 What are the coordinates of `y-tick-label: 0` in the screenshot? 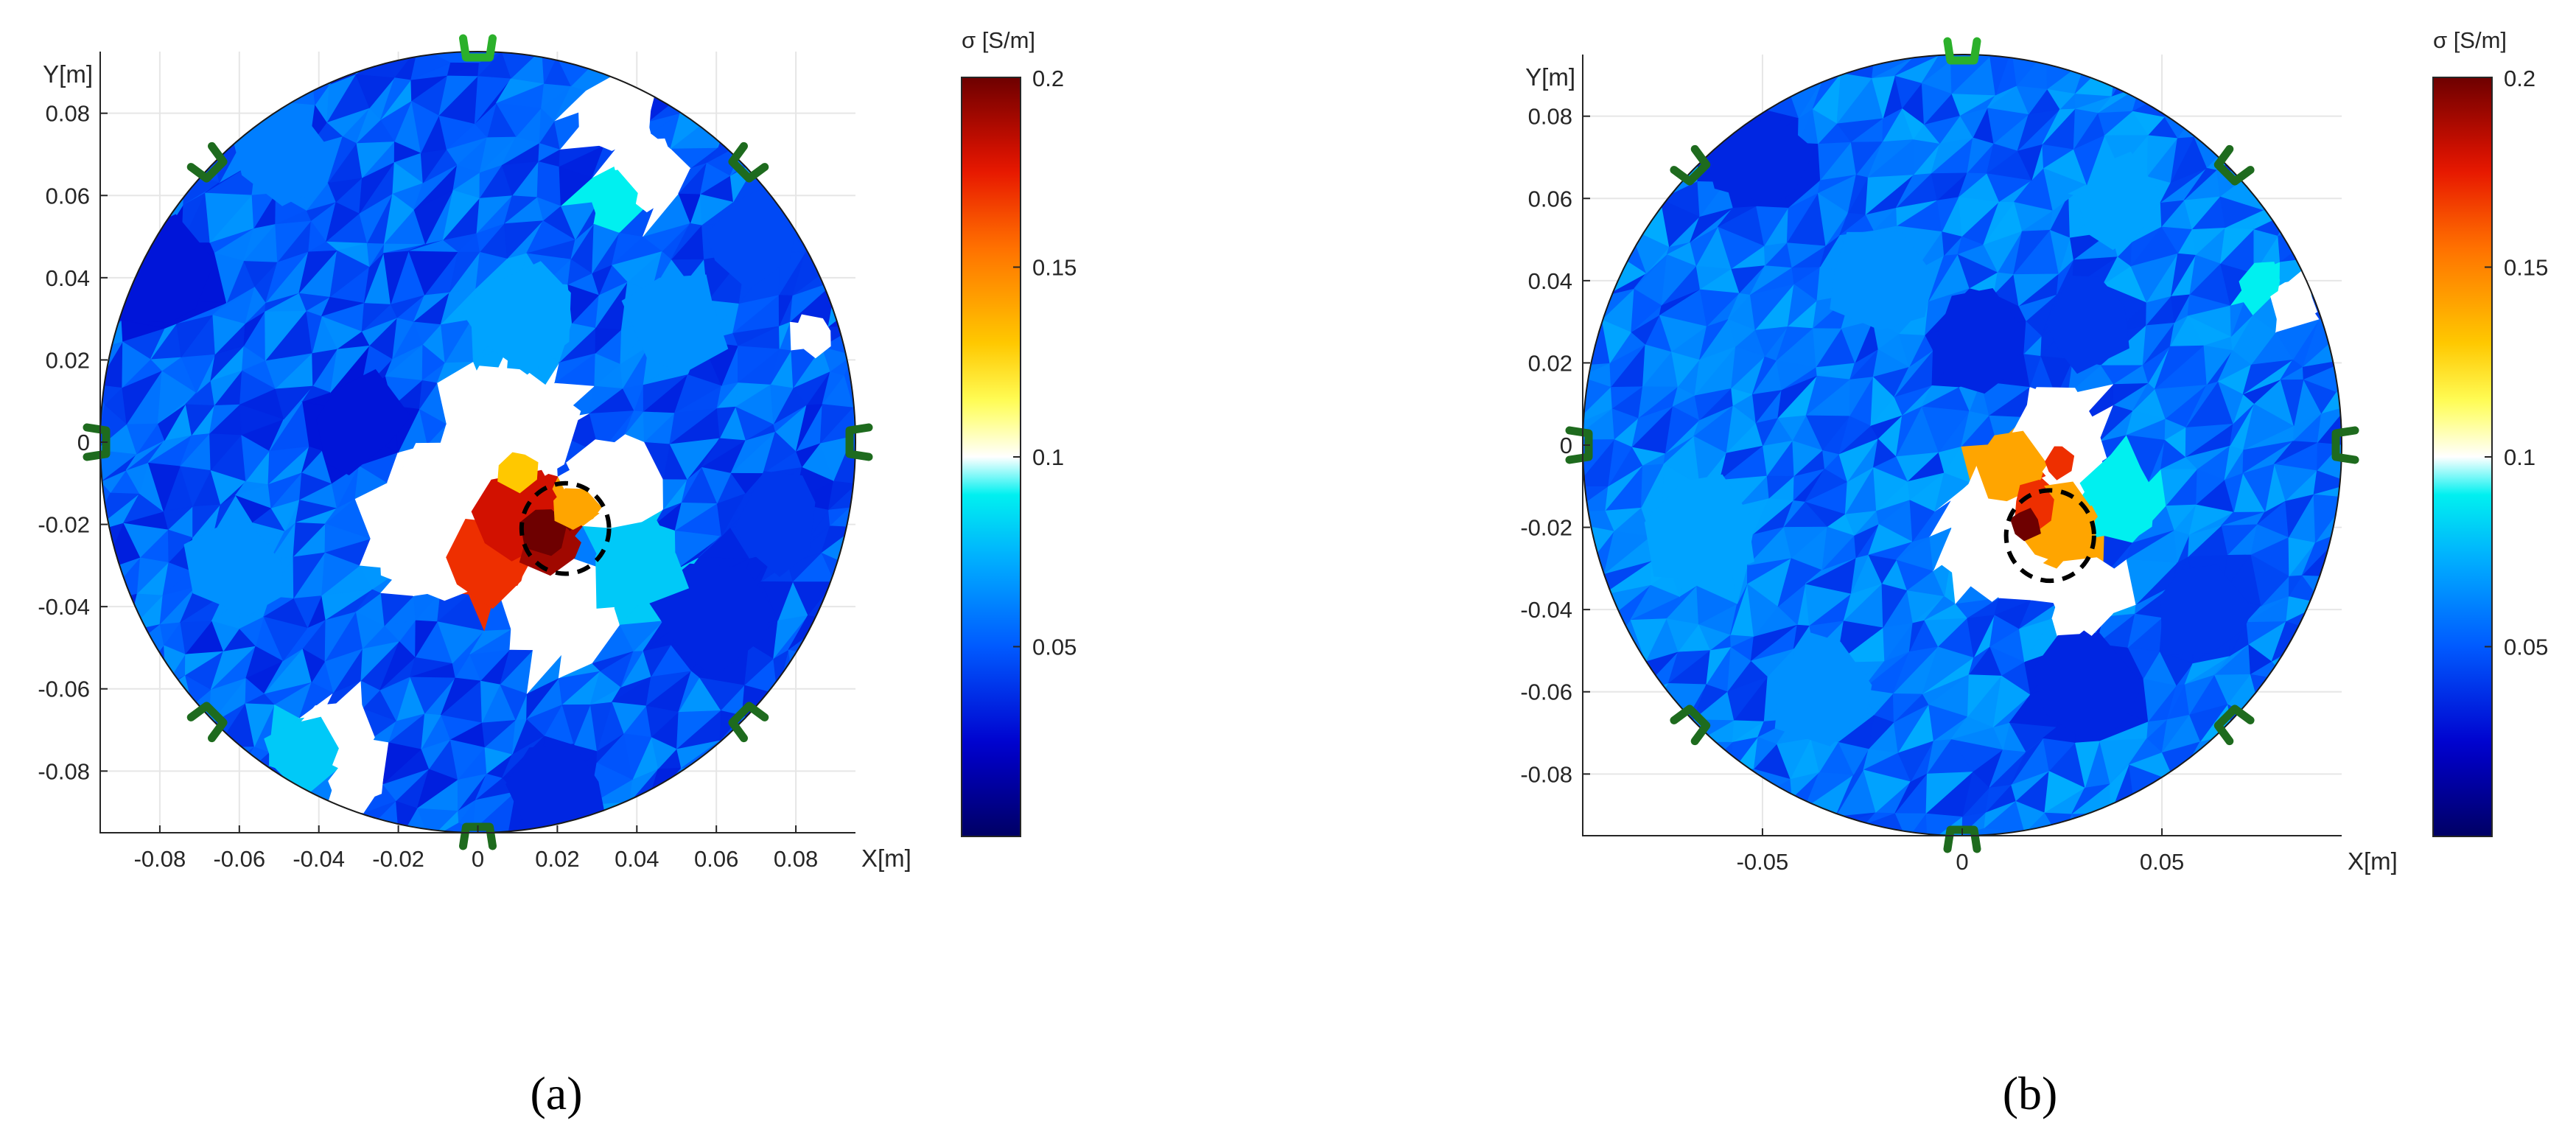 It's located at (83, 442).